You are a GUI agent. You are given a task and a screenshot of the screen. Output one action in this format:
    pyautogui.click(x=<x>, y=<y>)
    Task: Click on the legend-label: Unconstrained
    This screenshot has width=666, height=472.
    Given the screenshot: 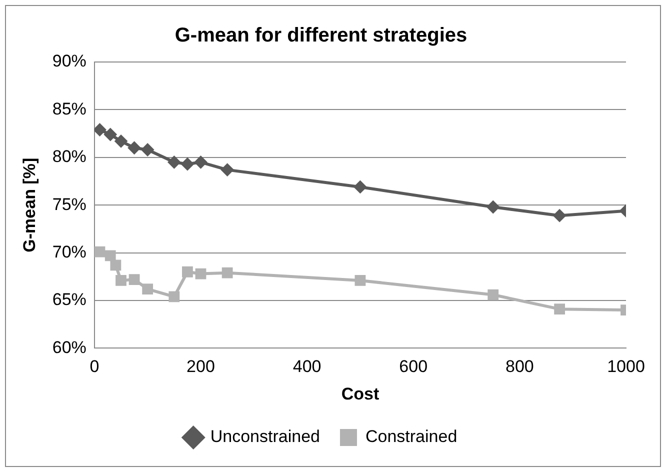 What is the action you would take?
    pyautogui.click(x=265, y=436)
    